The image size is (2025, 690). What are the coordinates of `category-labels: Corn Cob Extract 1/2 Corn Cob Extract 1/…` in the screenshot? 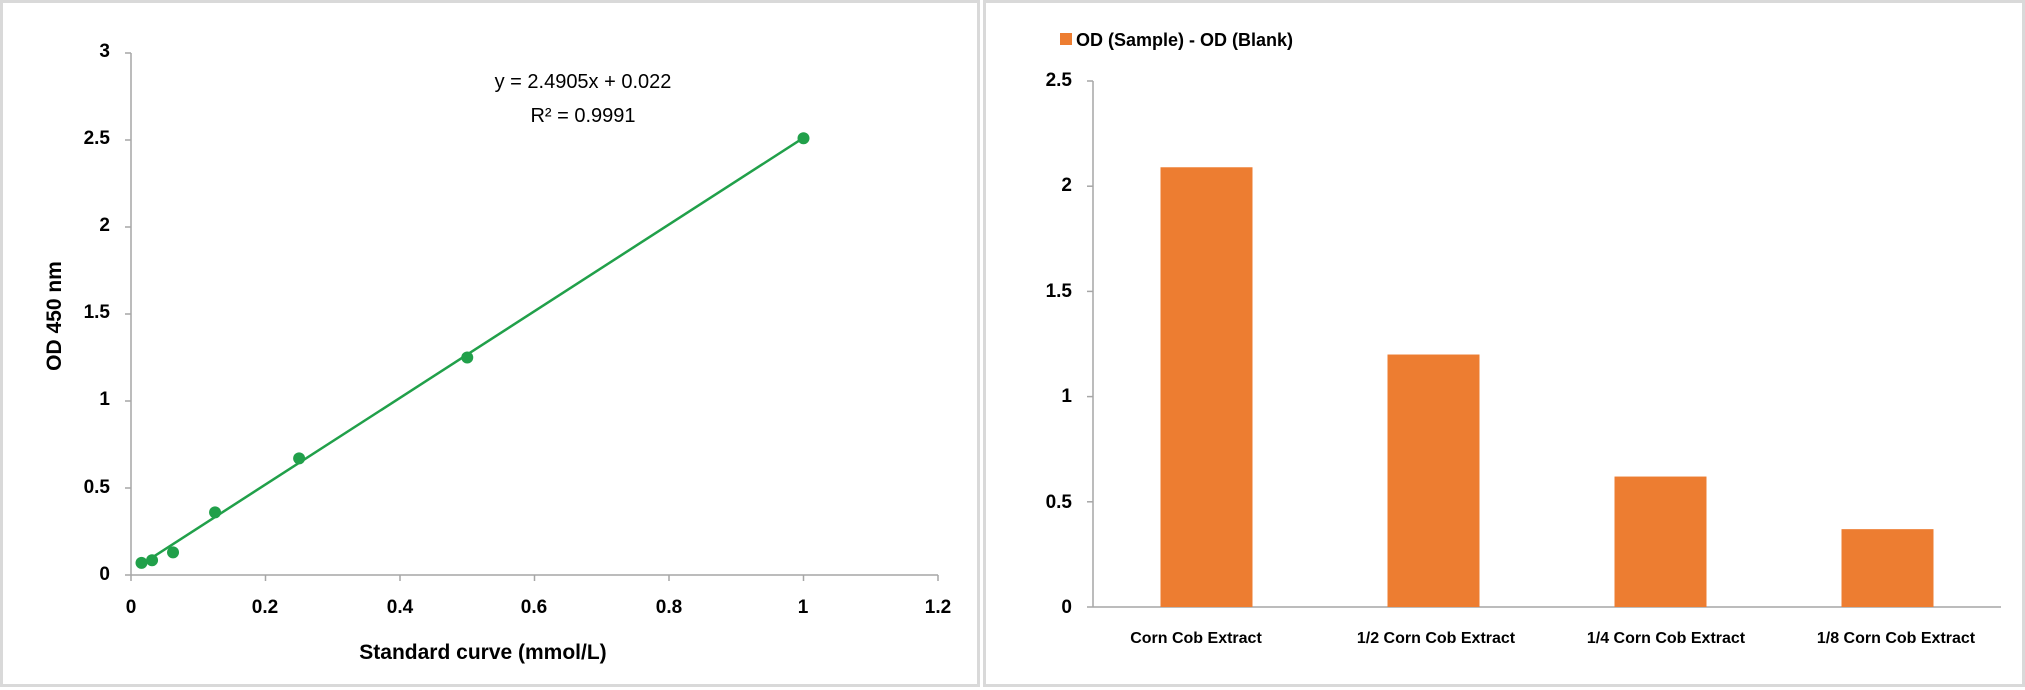 It's located at (1553, 638).